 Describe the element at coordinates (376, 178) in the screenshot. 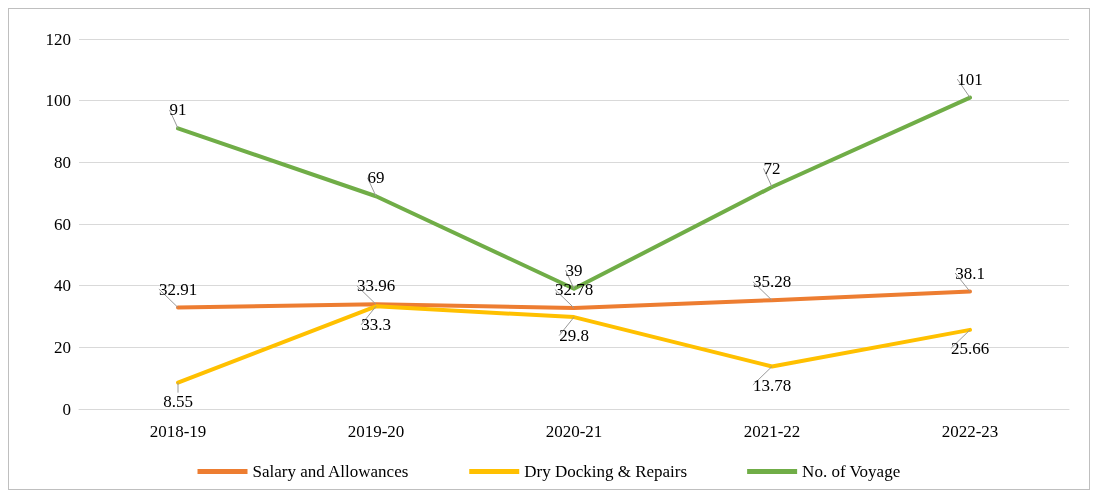

I see `data-label: 69` at that location.